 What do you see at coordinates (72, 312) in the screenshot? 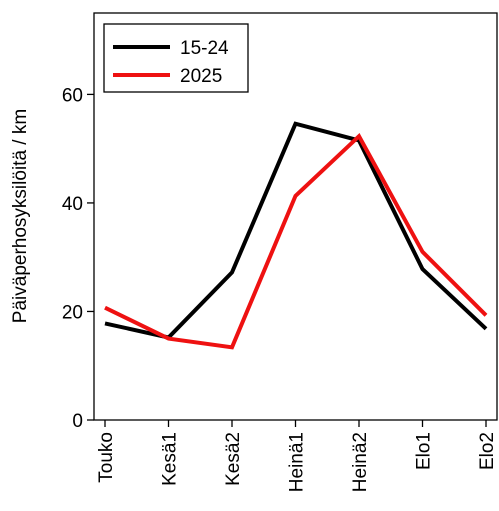
I see `y-tick-label: 20` at bounding box center [72, 312].